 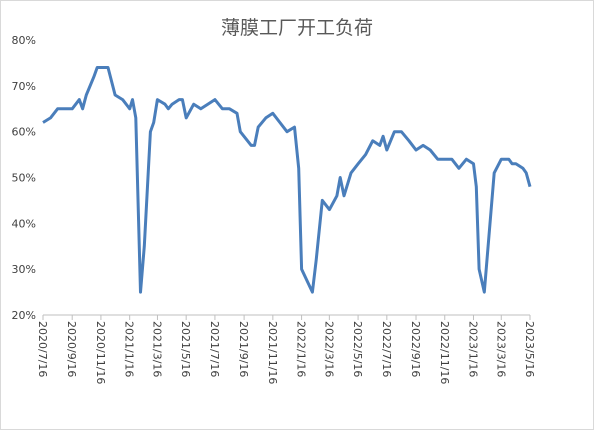 What do you see at coordinates (24, 315) in the screenshot?
I see `y-tick-label: 20%` at bounding box center [24, 315].